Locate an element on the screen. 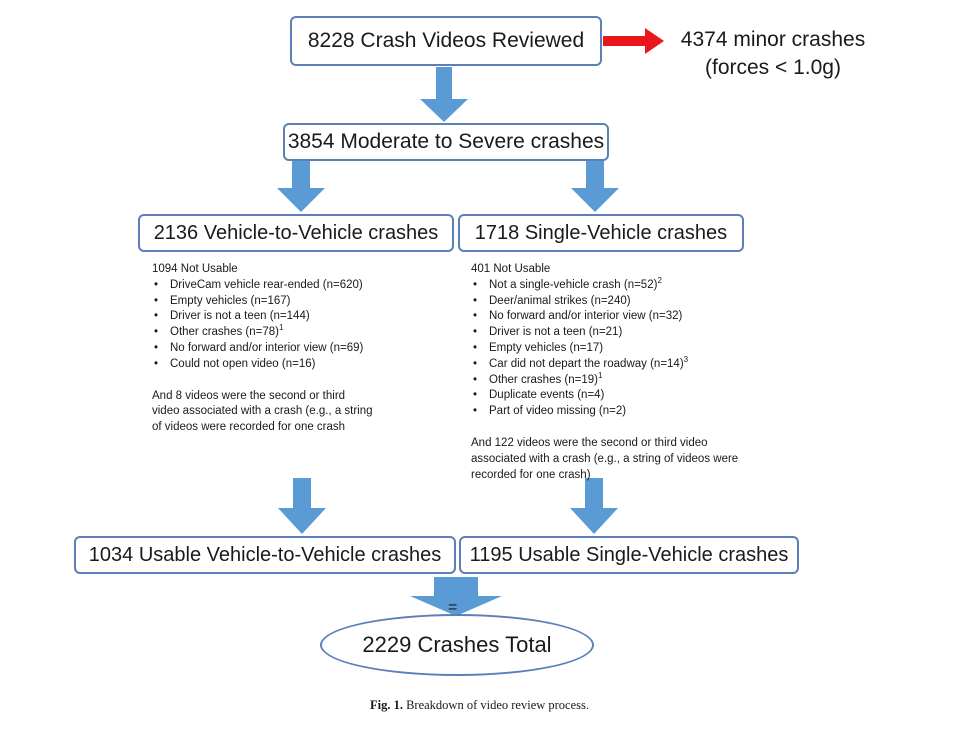 This screenshot has width=959, height=751. box-vehicle-to-vehicle: 2136 Vehicle-to-Vehicle crashes is located at coordinates (296, 233).